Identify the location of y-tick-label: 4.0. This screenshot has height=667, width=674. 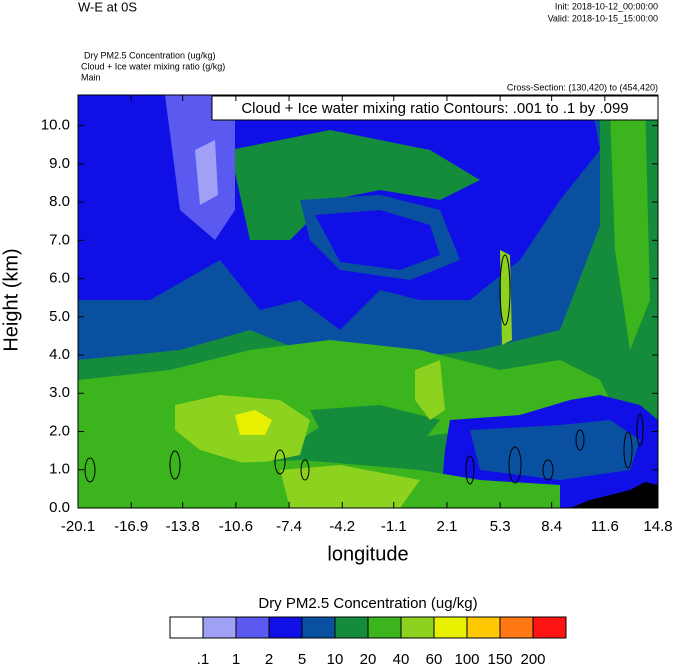
(59, 354).